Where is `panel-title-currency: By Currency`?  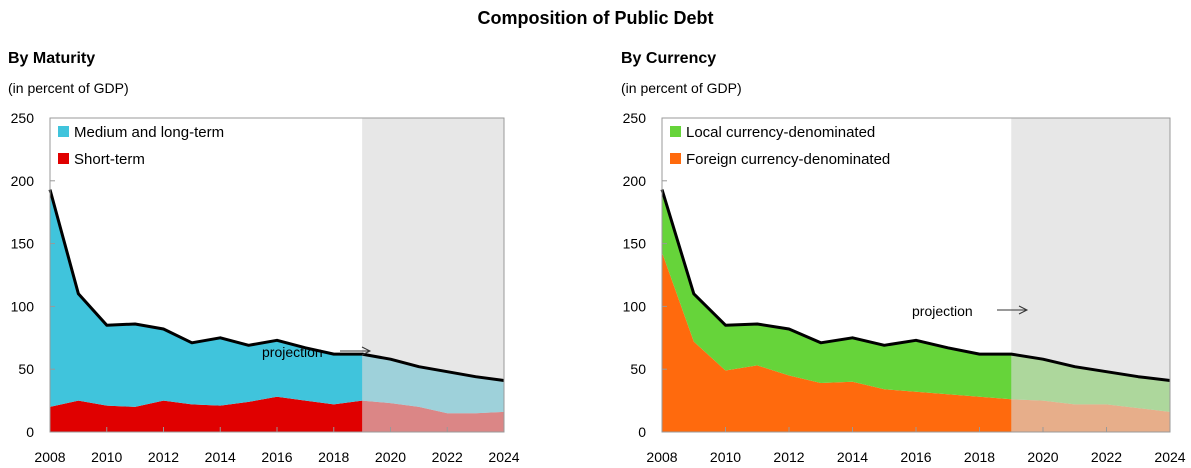 panel-title-currency: By Currency is located at coordinates (669, 58).